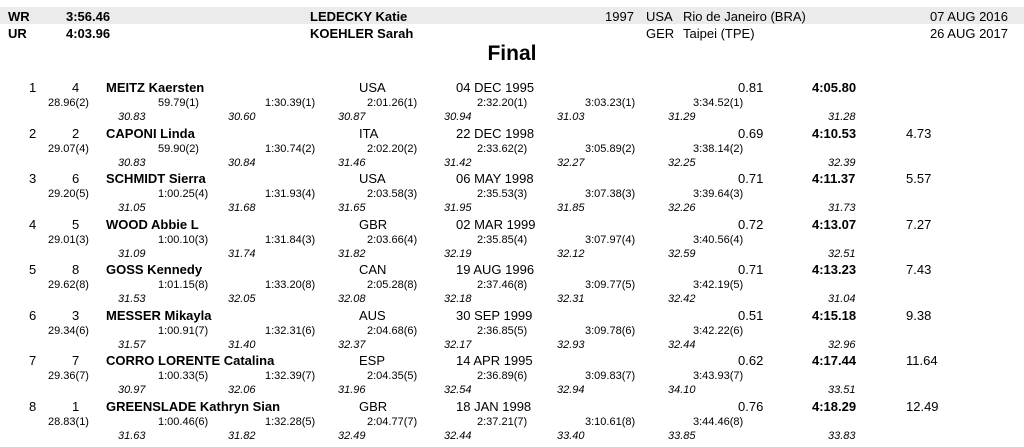 The width and height of the screenshot is (1024, 447). Describe the element at coordinates (190, 360) in the screenshot. I see `athlete-name: CORRO LORENTE Catalina` at that location.